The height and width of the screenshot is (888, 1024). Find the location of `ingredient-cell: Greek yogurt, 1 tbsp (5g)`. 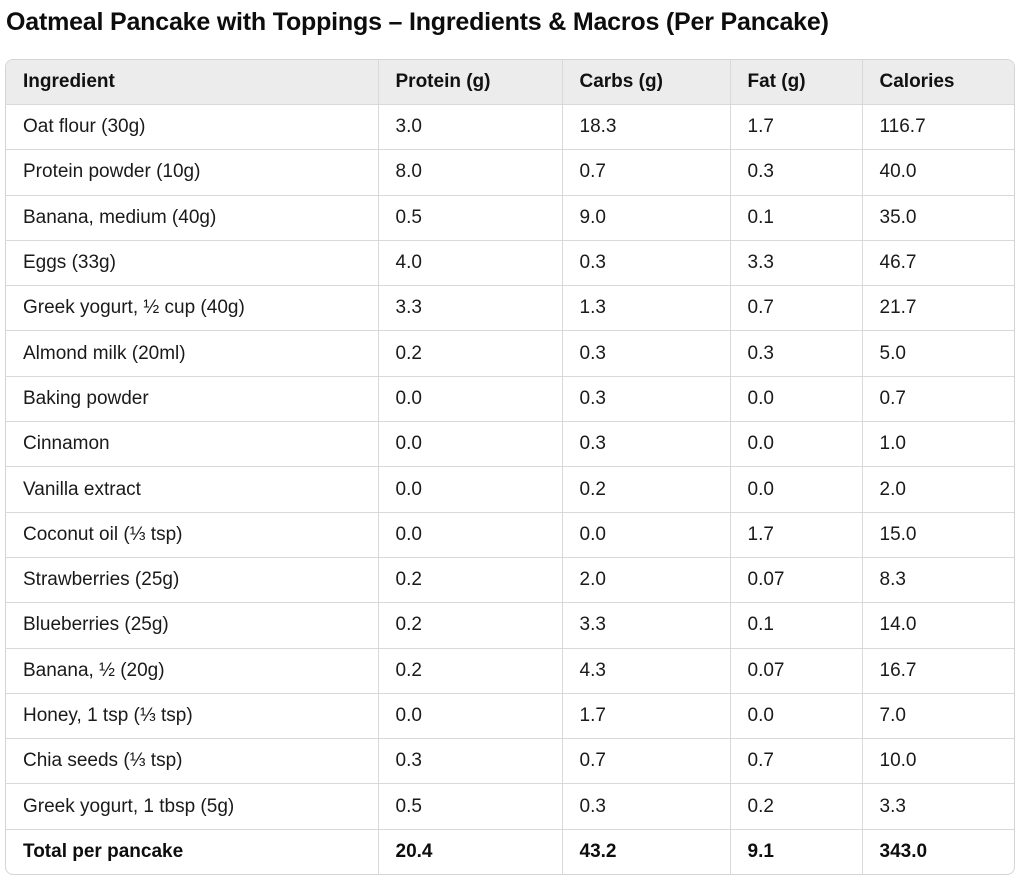

ingredient-cell: Greek yogurt, 1 tbsp (5g) is located at coordinates (192, 806).